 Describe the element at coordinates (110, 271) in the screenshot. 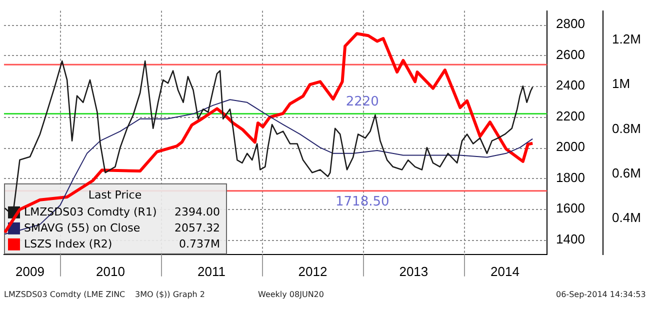

I see `x-tick-label: 2010` at that location.